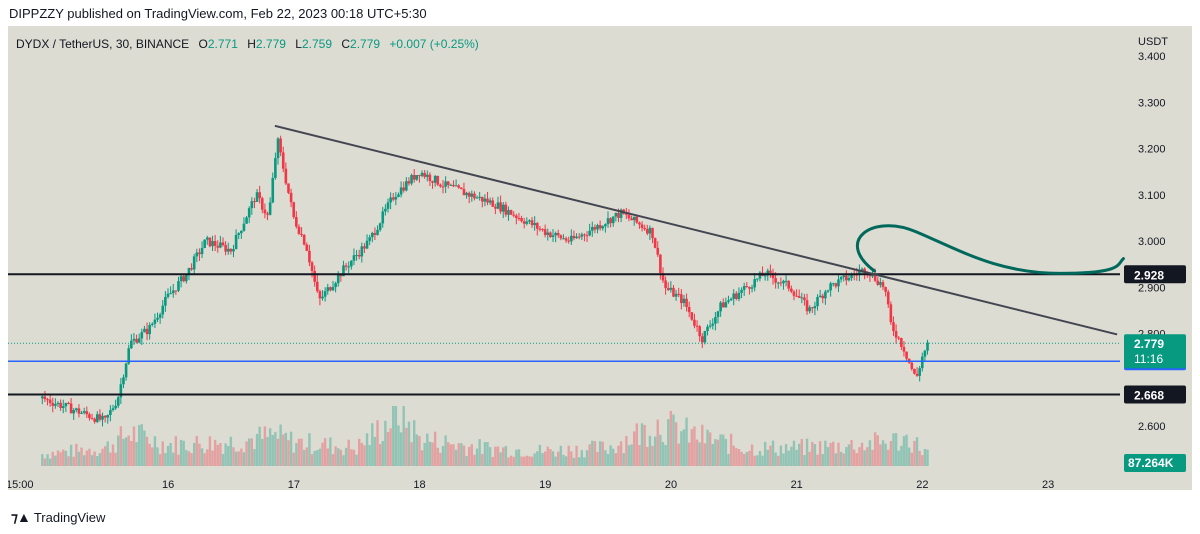 The image size is (1200, 534). I want to click on y-tick-label: 2.600, so click(1152, 427).